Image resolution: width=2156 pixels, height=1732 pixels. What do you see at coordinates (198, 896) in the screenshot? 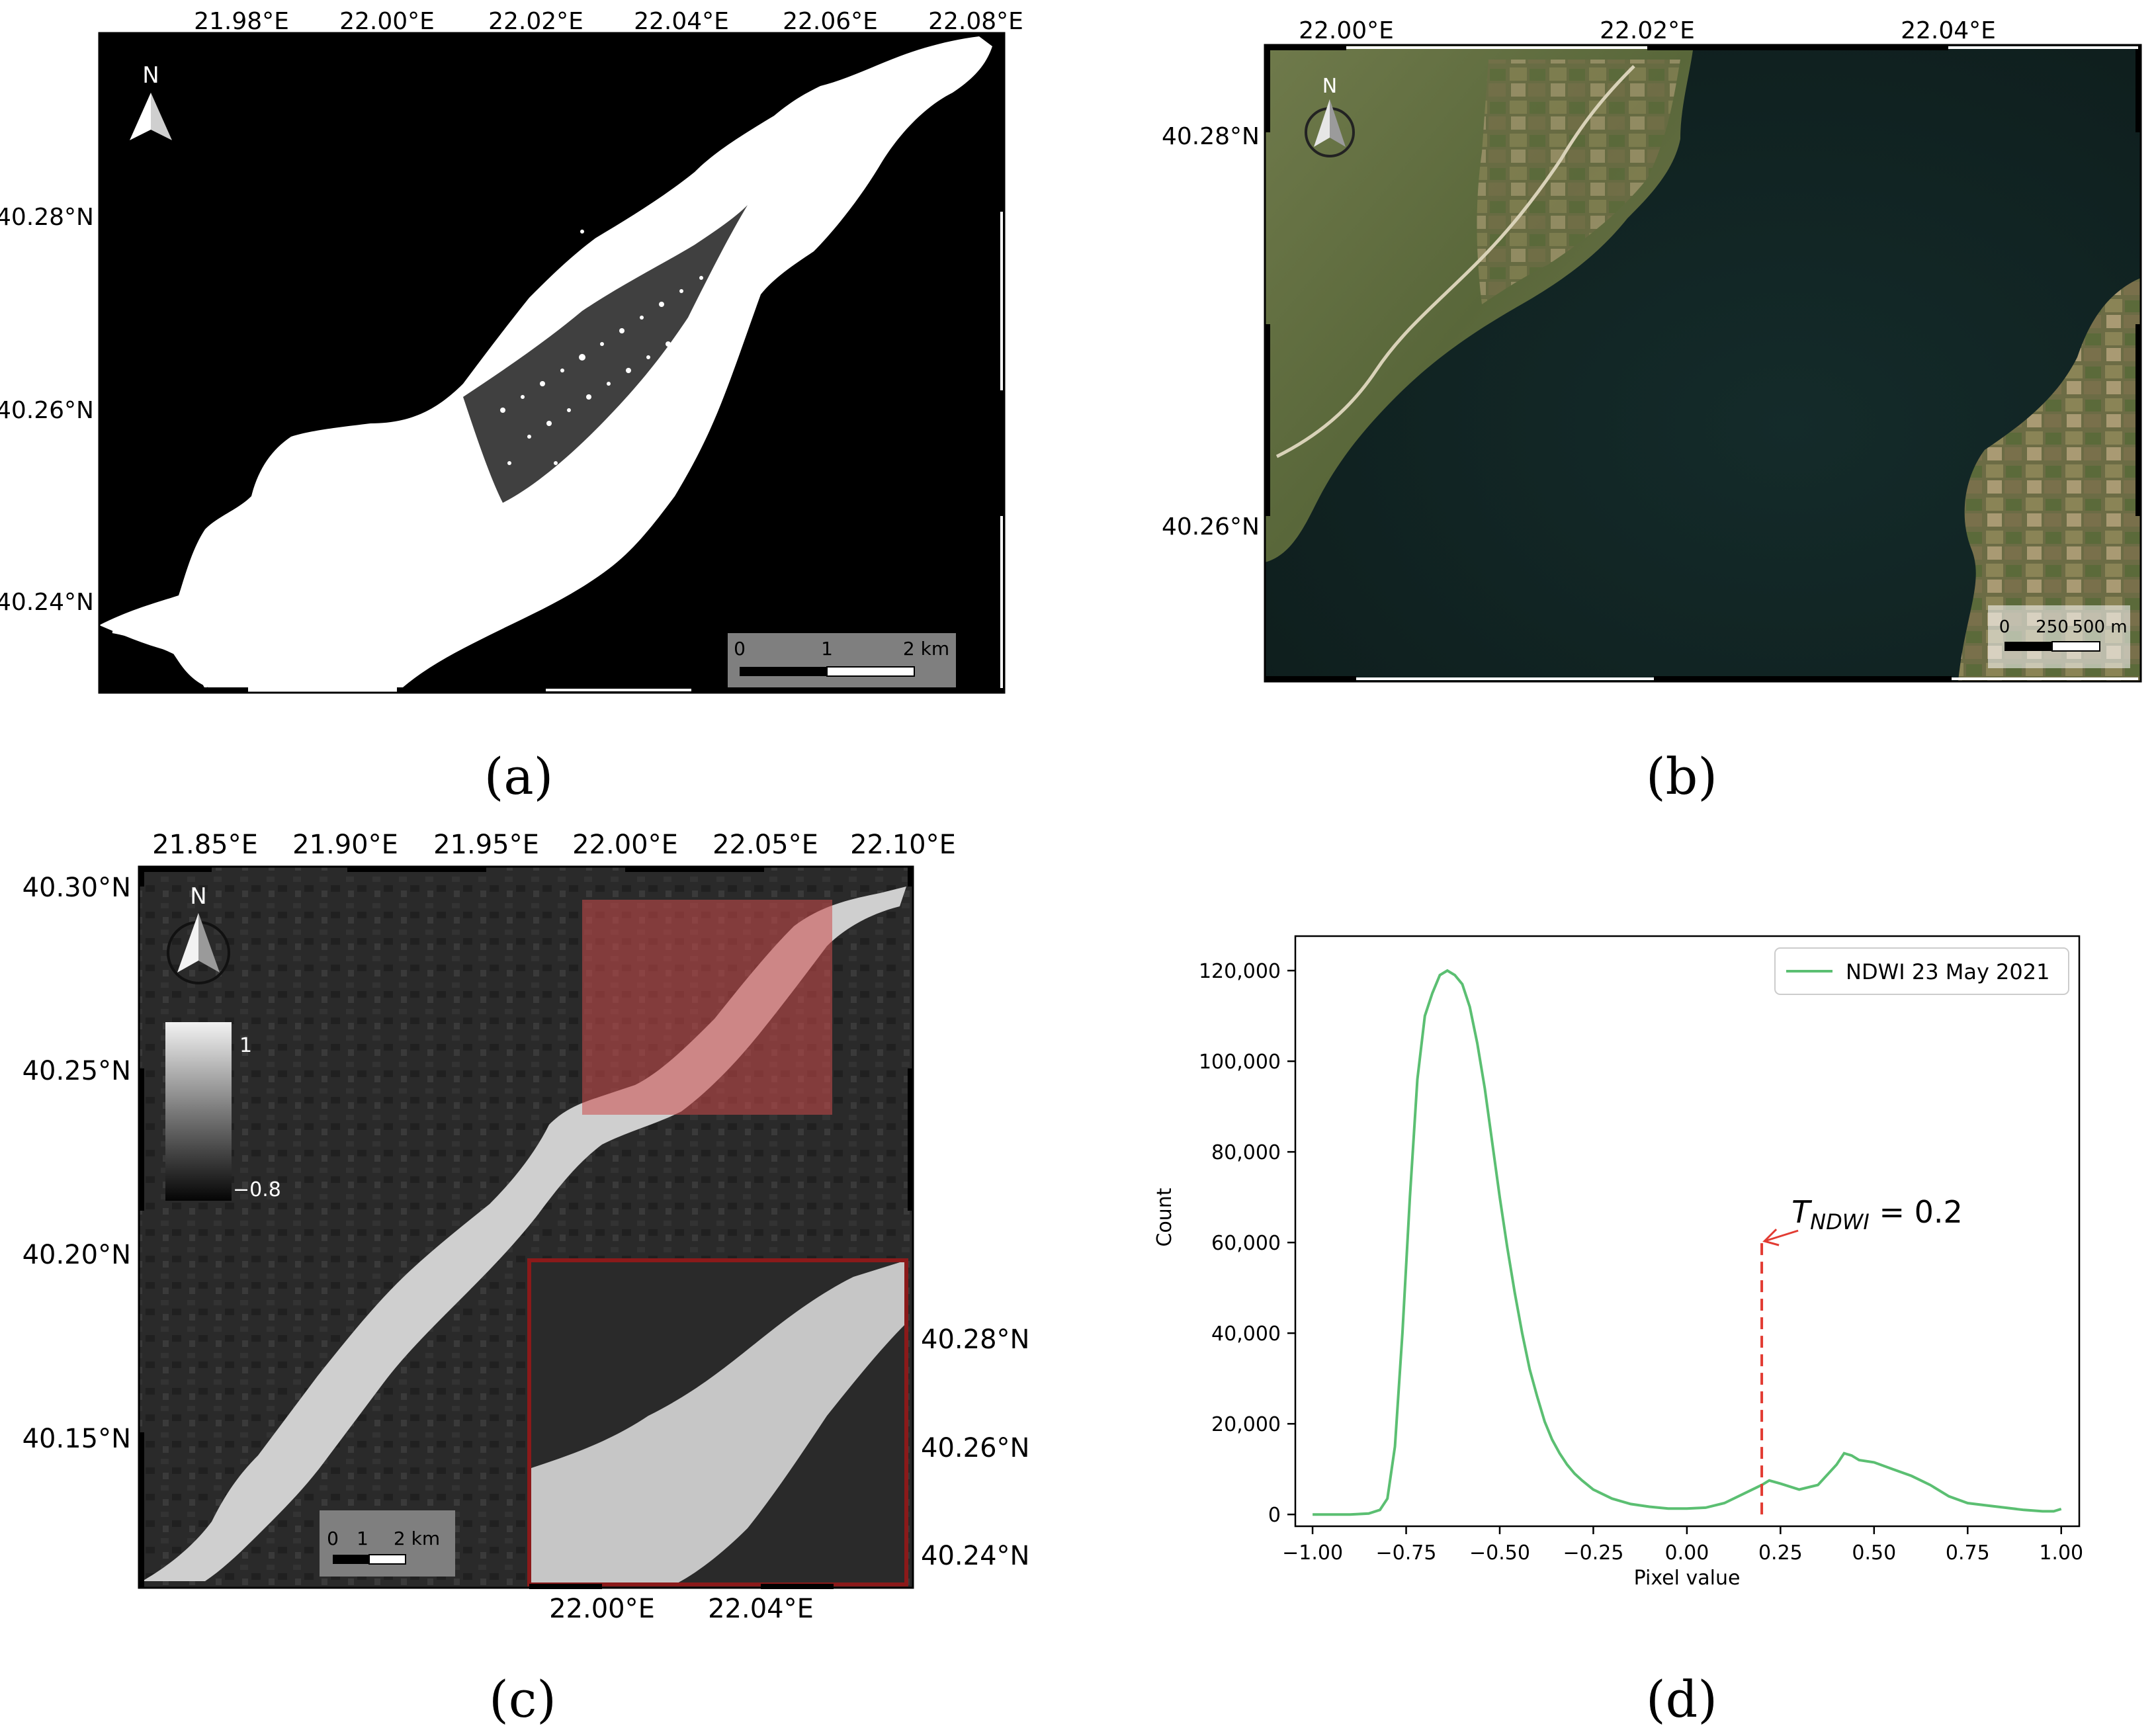
I see `panel-c-north-label: N` at bounding box center [198, 896].